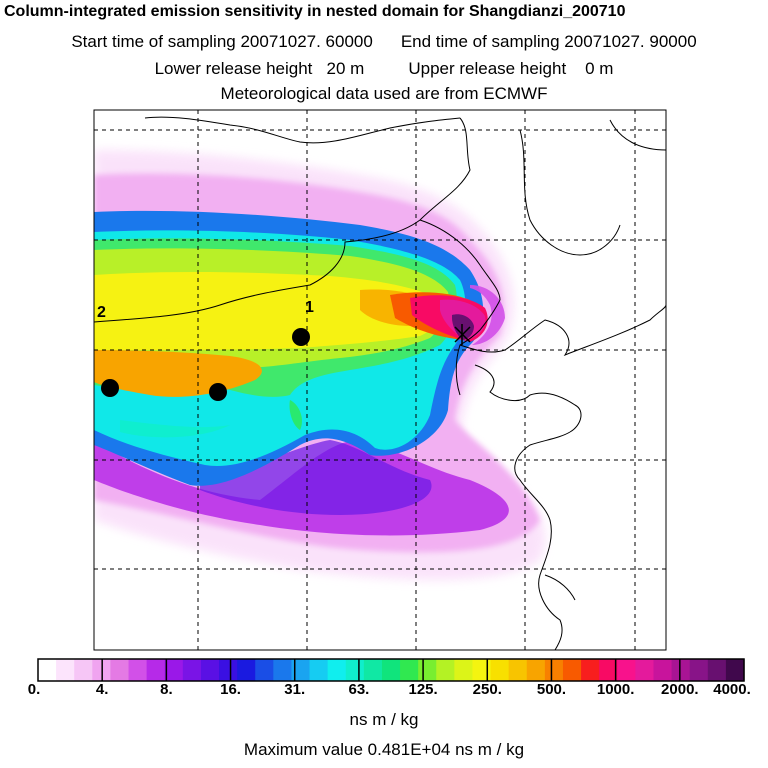 The width and height of the screenshot is (768, 768). Describe the element at coordinates (259, 68) in the screenshot. I see `lower-release-label: Lower release height 20 m` at that location.